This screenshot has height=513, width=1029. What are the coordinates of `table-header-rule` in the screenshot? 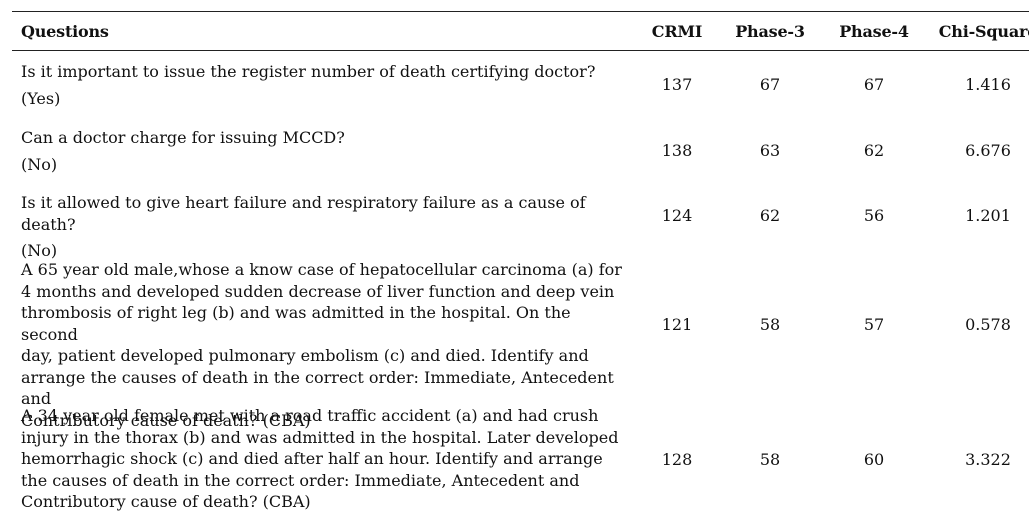 It's located at (520, 50).